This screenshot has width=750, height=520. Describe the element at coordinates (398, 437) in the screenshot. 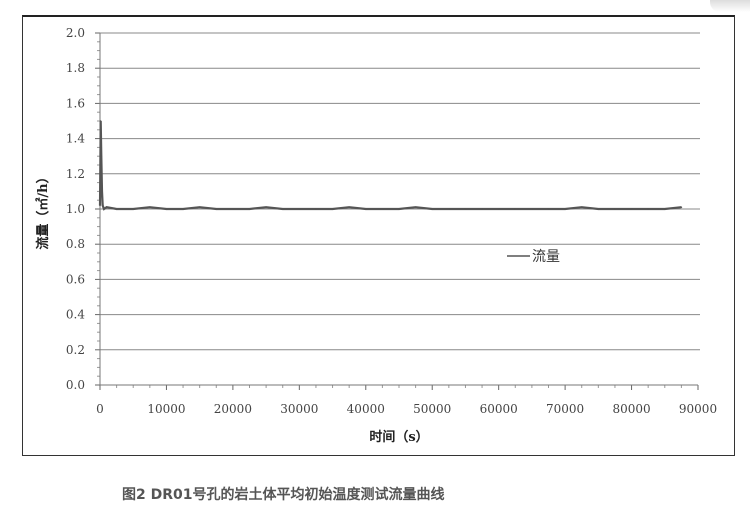

I see `x-axis-label: 时间（s）` at that location.